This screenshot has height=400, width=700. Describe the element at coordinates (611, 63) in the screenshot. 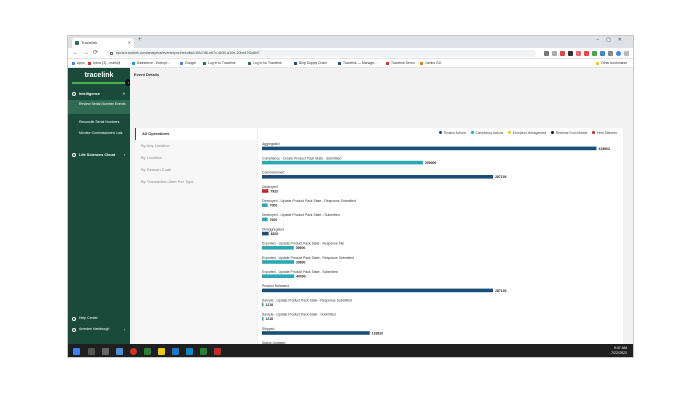

I see `bookmark-other: Other bookmarks` at that location.